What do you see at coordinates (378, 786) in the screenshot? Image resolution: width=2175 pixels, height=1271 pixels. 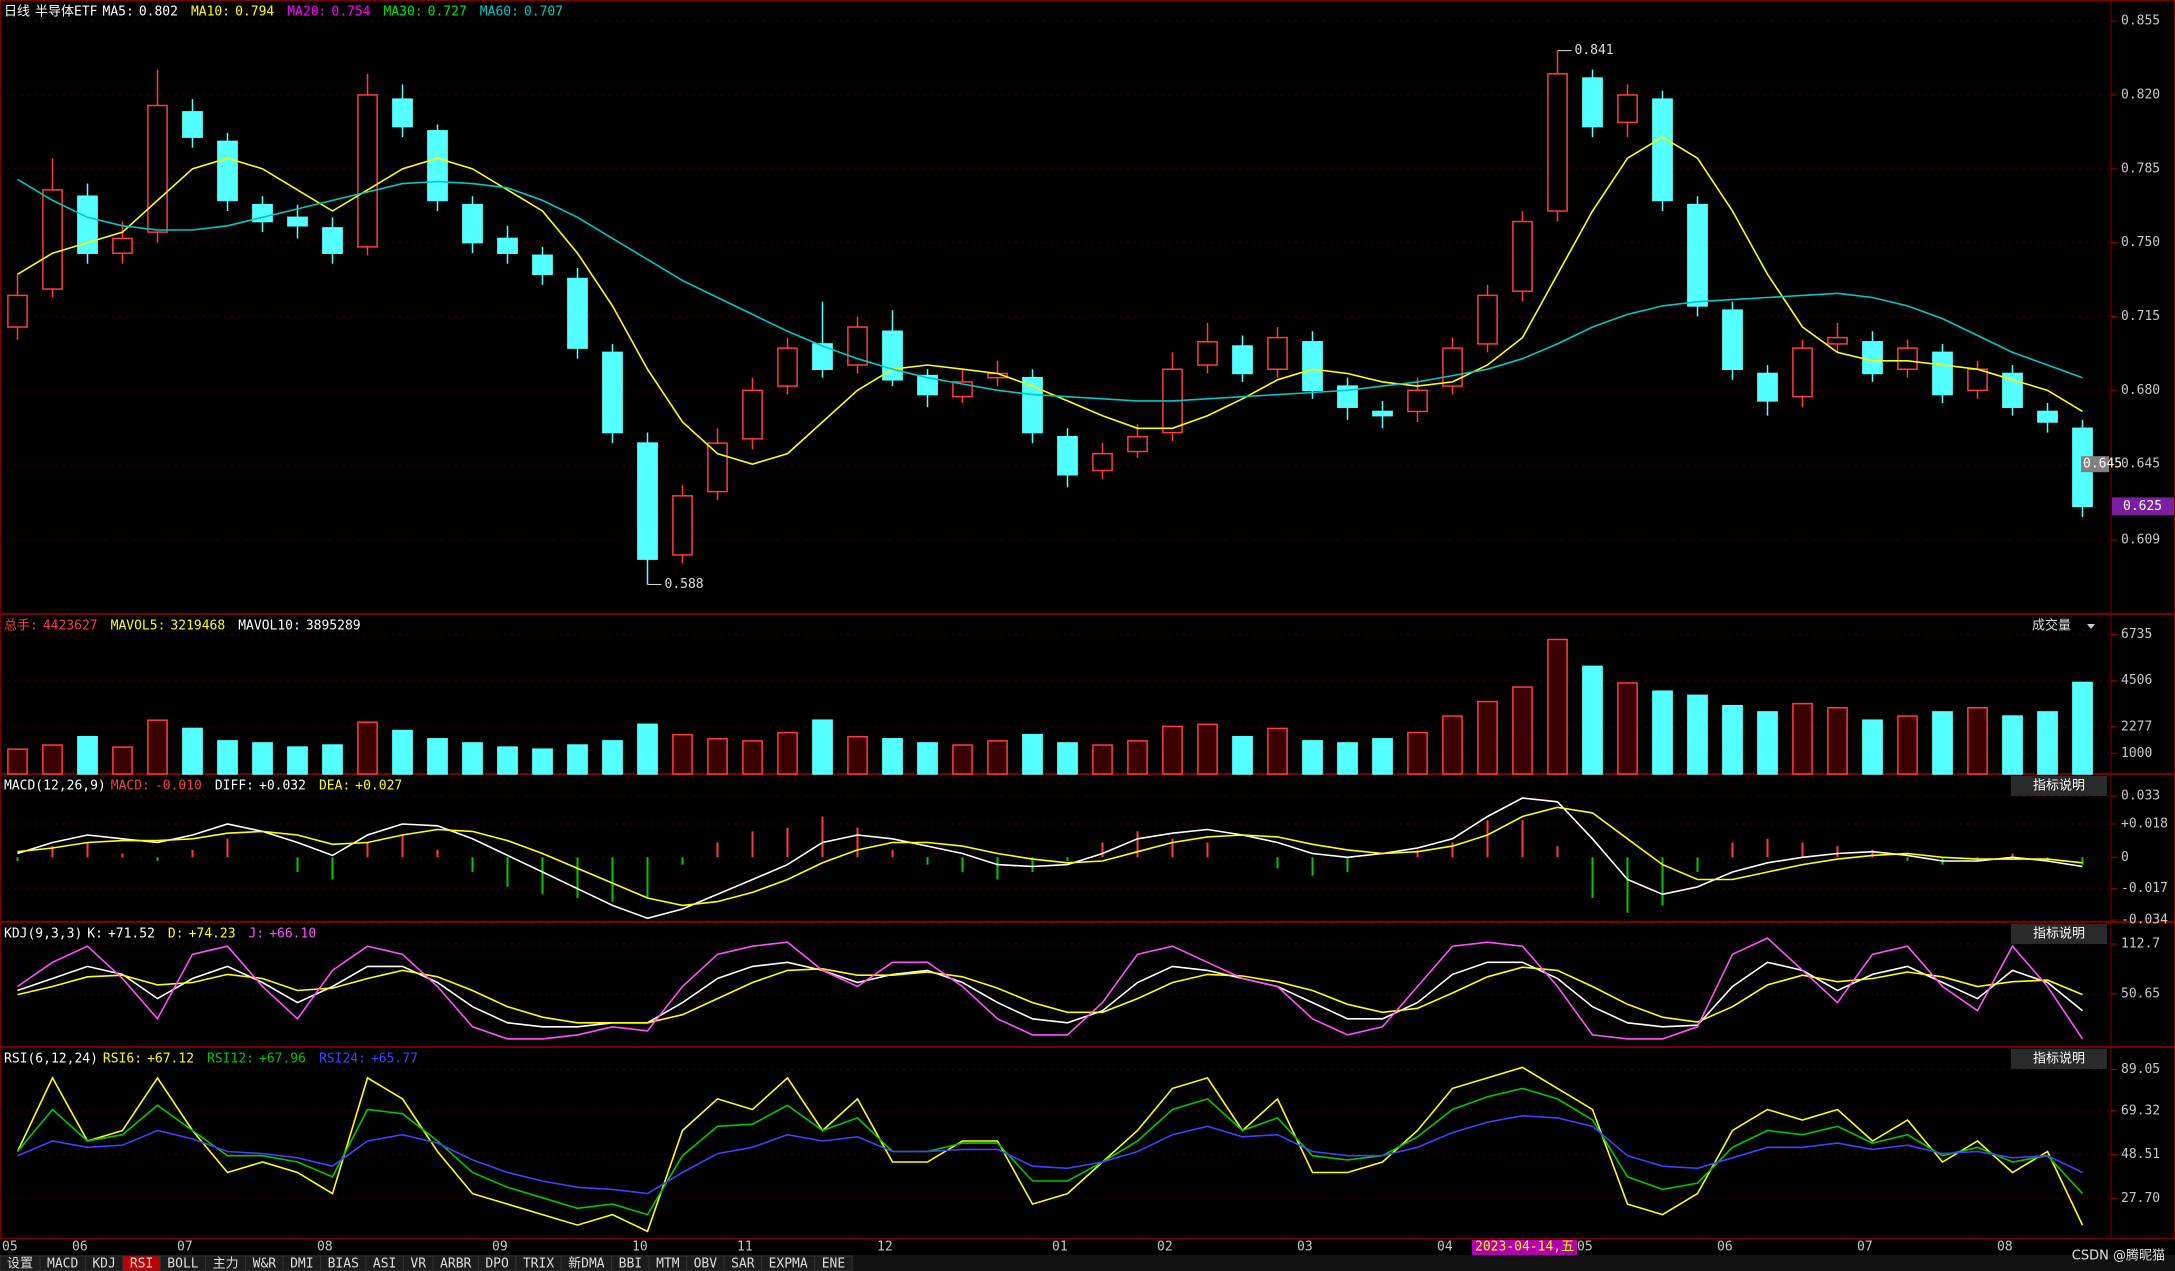 I see `readout-value: +0.027` at bounding box center [378, 786].